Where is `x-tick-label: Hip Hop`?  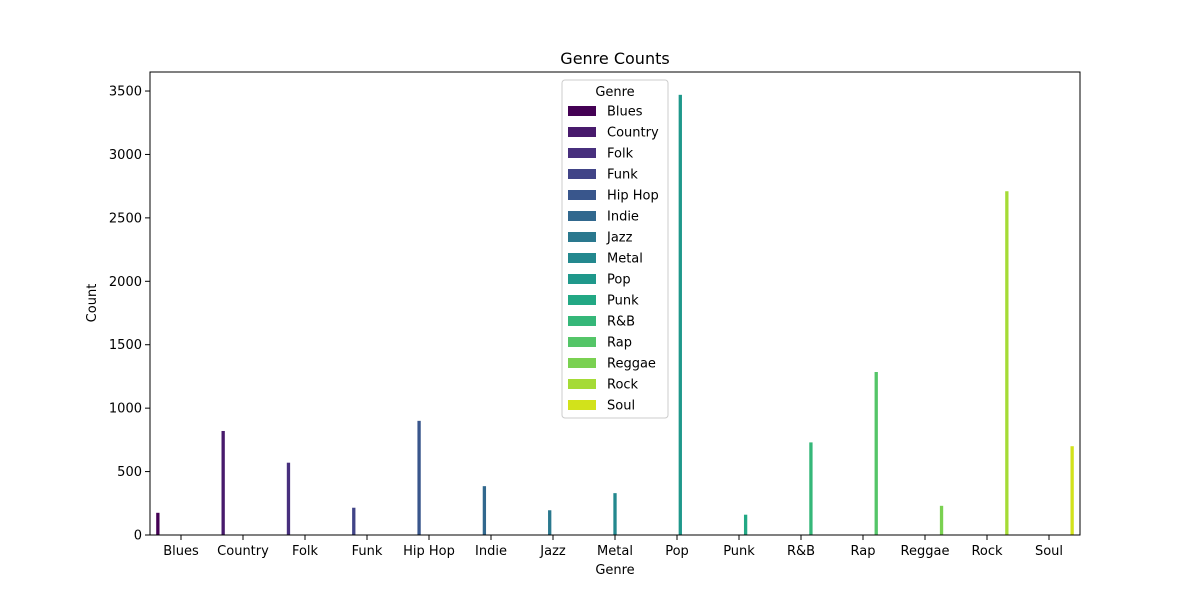
x-tick-label: Hip Hop is located at coordinates (429, 551).